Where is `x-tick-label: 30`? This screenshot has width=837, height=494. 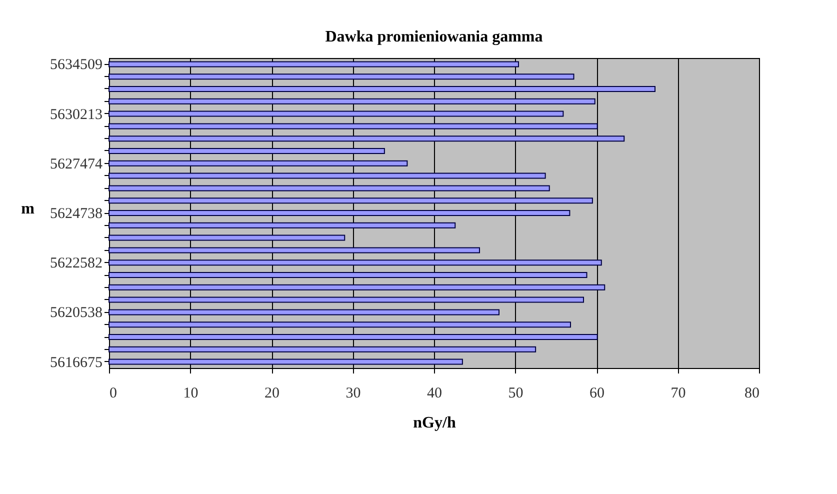
x-tick-label: 30 is located at coordinates (353, 394).